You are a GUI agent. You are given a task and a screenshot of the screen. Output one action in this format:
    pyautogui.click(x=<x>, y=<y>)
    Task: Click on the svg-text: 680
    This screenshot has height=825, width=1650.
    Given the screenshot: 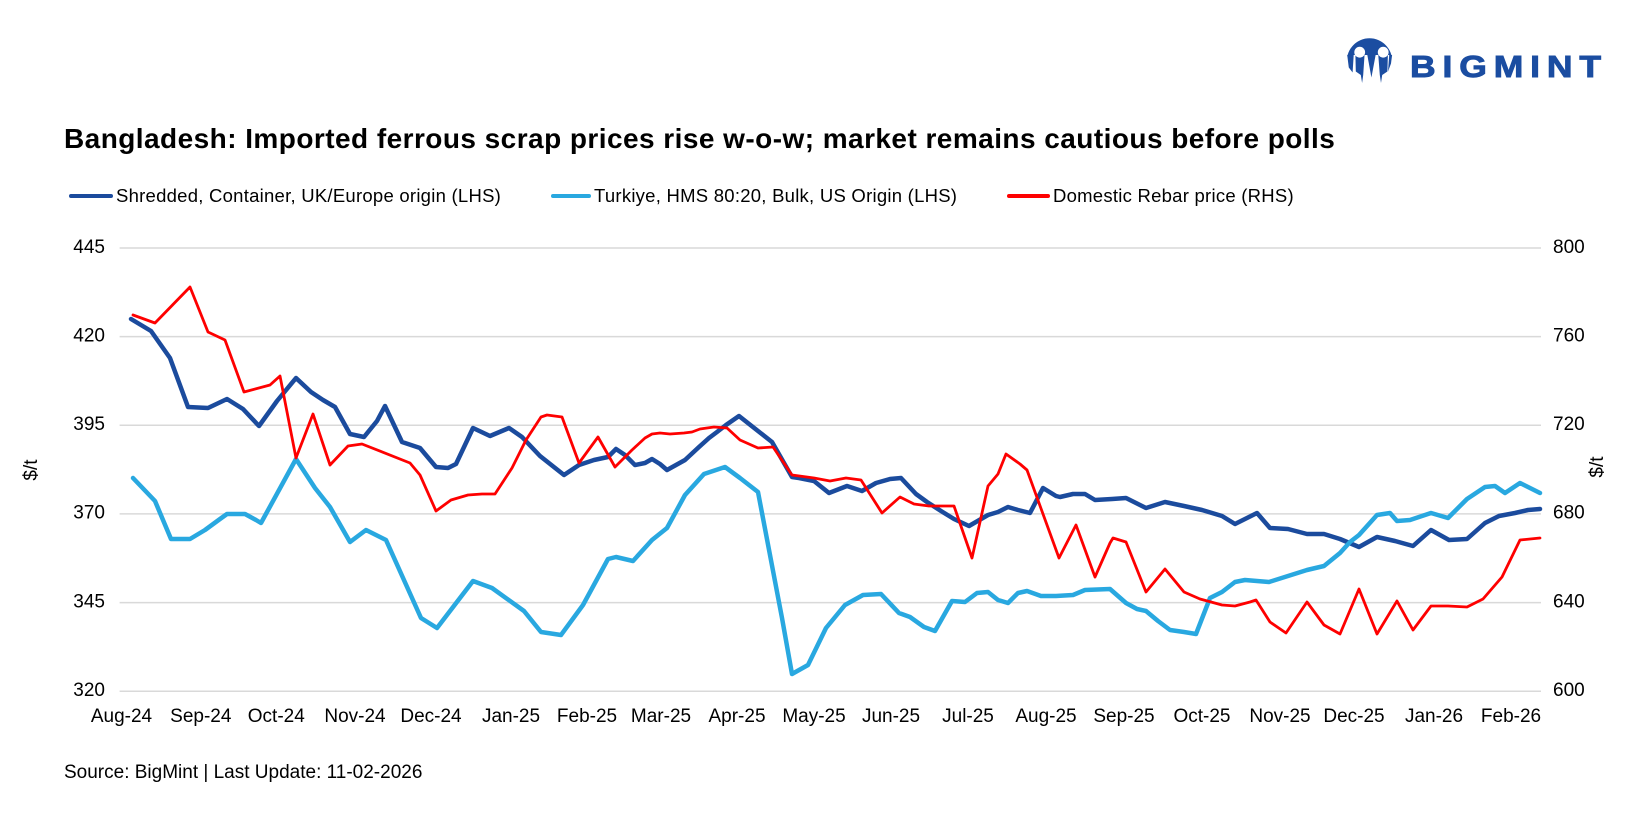 What is the action you would take?
    pyautogui.click(x=1569, y=513)
    